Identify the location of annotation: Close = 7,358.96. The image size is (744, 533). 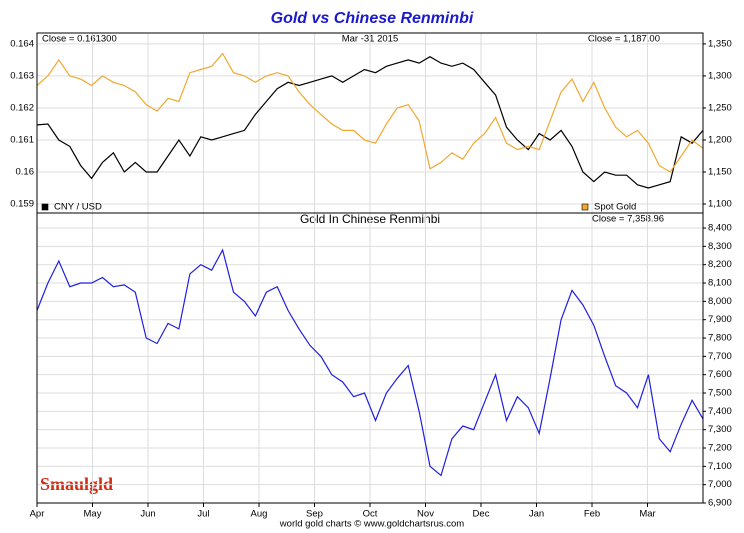
(628, 219).